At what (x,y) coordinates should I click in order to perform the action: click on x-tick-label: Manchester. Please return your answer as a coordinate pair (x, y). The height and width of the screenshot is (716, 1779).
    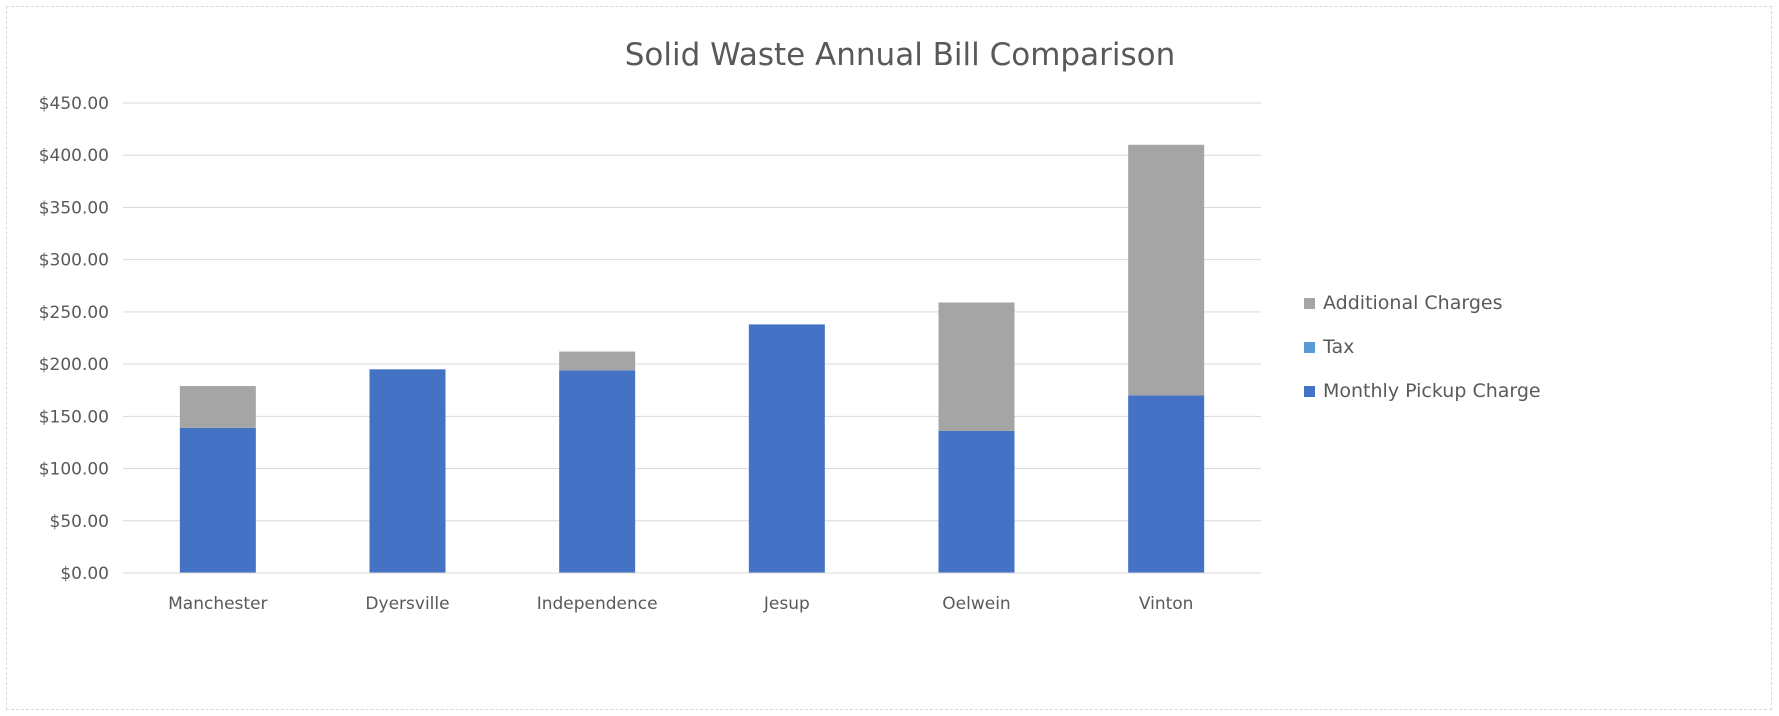
    Looking at the image, I should click on (217, 604).